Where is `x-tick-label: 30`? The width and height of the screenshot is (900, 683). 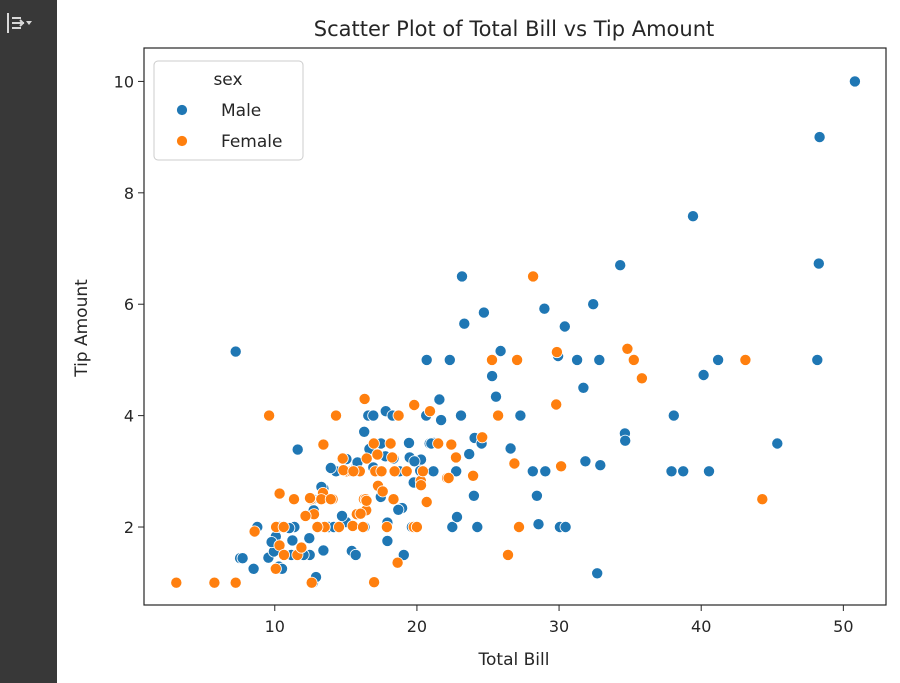 x-tick-label: 30 is located at coordinates (559, 626).